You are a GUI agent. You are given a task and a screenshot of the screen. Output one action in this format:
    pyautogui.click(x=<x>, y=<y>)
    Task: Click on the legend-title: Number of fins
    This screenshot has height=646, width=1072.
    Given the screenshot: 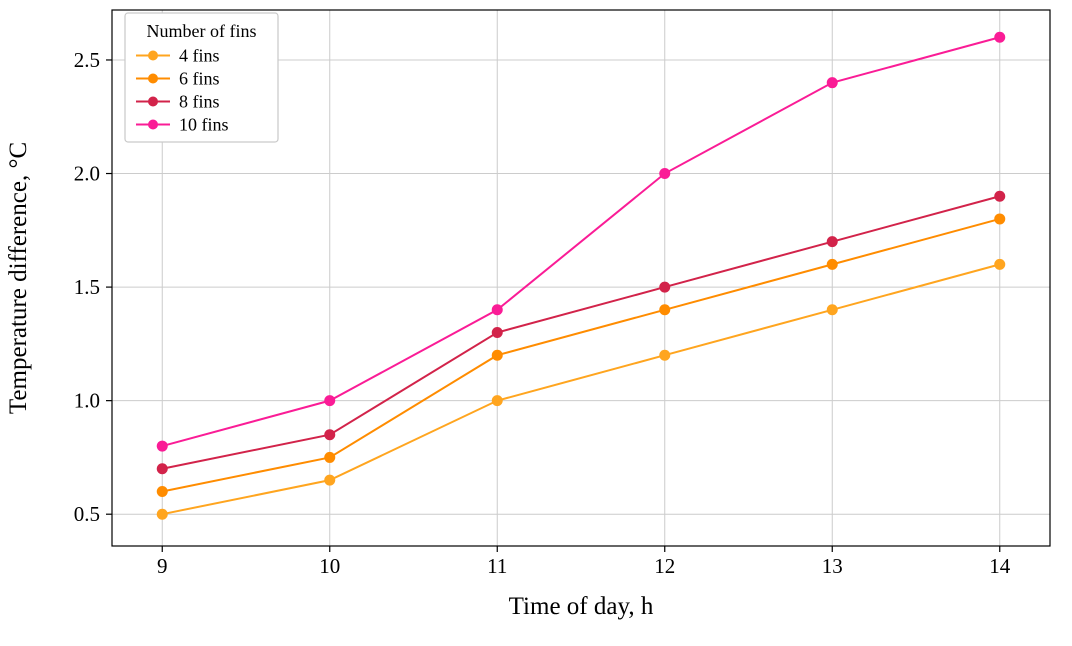 What is the action you would take?
    pyautogui.click(x=202, y=31)
    